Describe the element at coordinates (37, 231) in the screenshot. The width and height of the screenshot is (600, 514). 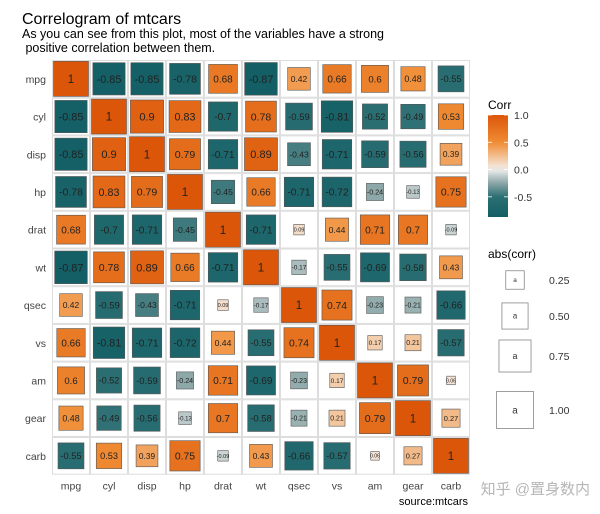
I see `y-tick-label: drat` at that location.